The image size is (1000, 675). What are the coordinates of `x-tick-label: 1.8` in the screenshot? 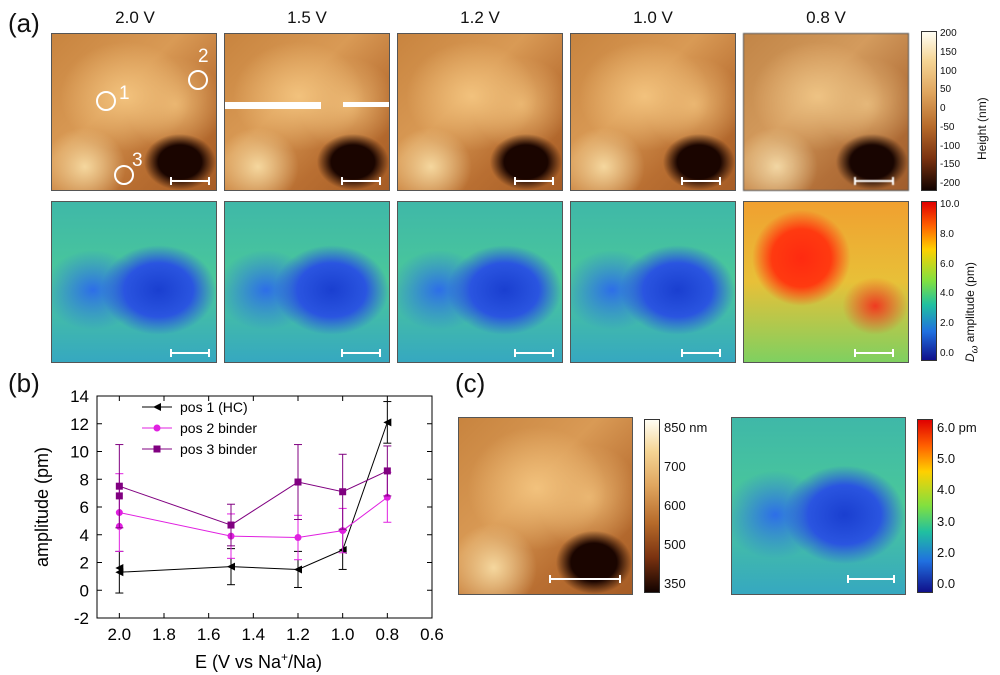 It's located at (164, 634).